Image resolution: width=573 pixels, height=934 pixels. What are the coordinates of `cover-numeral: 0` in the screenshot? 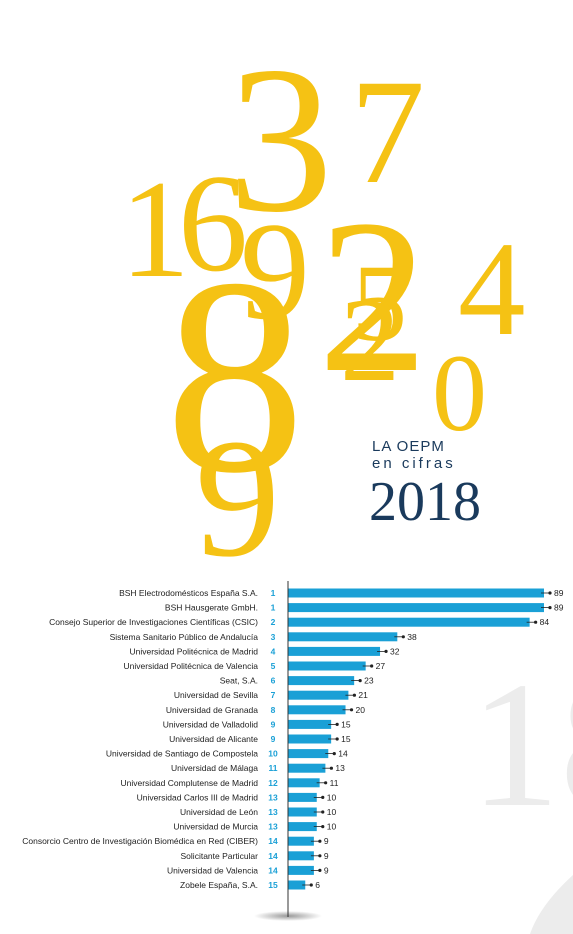 It's located at (459, 393).